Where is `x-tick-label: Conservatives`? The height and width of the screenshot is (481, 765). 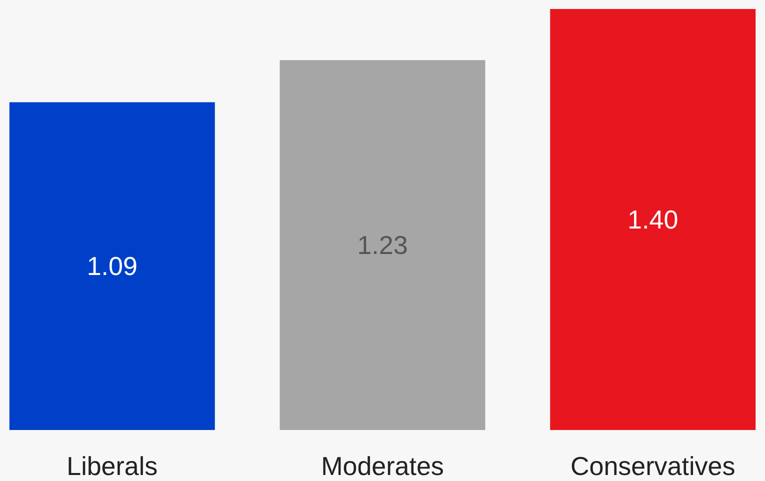
x-tick-label: Conservatives is located at coordinates (653, 466).